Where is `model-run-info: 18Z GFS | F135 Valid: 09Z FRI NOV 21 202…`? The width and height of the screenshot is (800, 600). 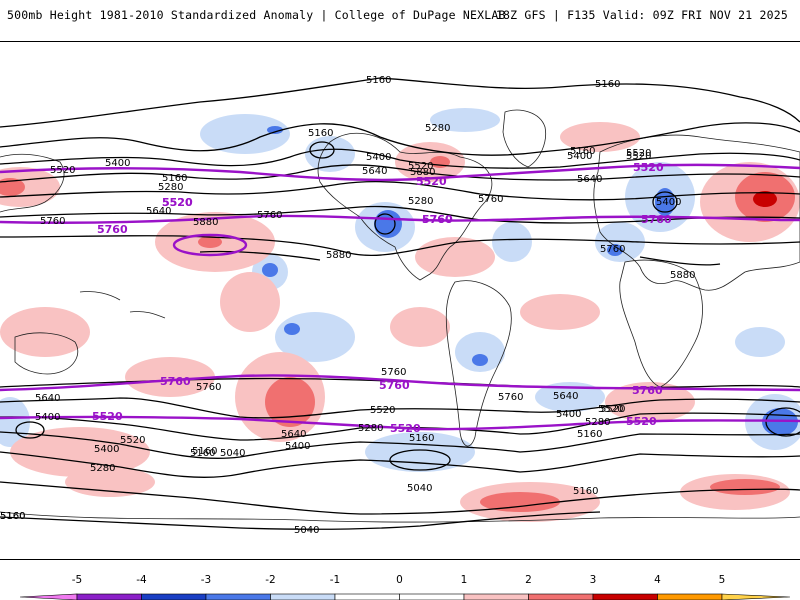
model-run-info: 18Z GFS | F135 Valid: 09Z FRI NOV 21 202… is located at coordinates (641, 15).